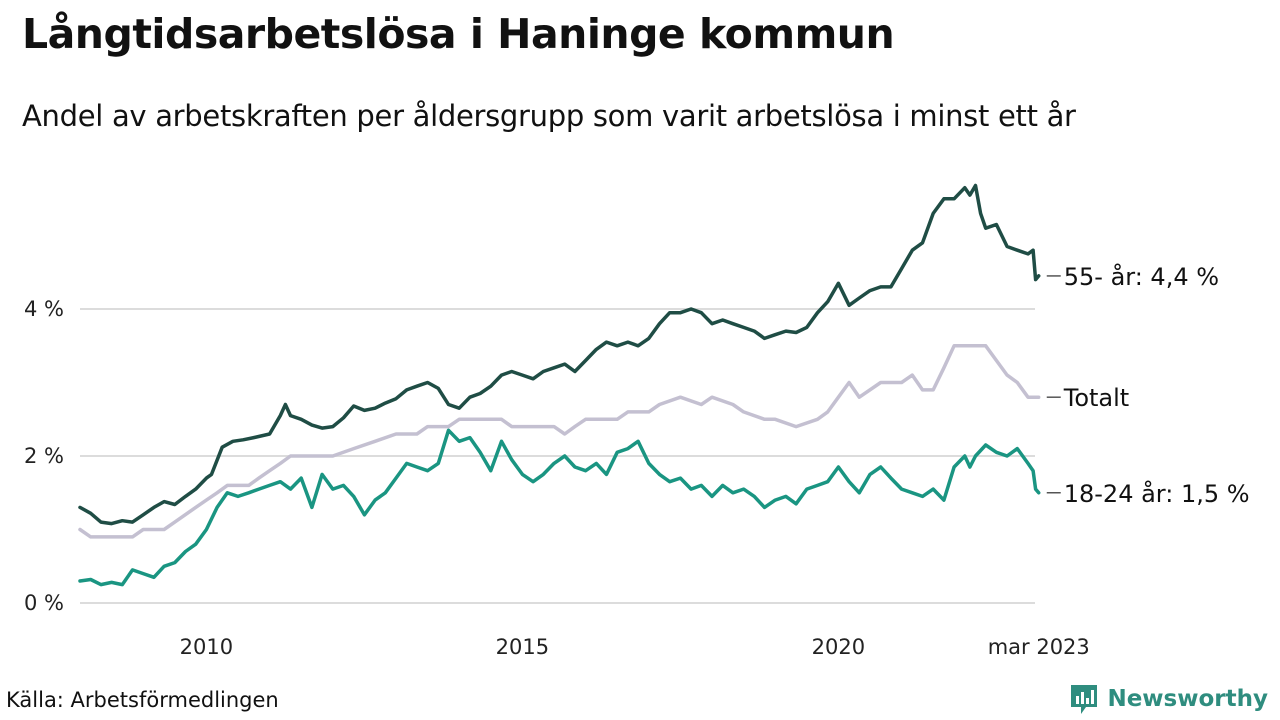  I want to click on chart-title: Långtidsarbetslösa i Haninge kommun, so click(458, 34).